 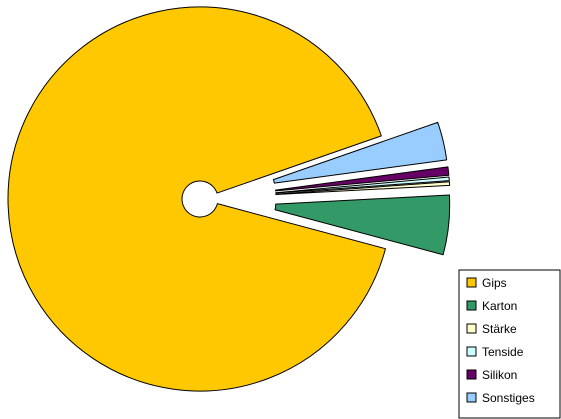 I want to click on legend-item-gips: Gips, so click(x=486, y=283).